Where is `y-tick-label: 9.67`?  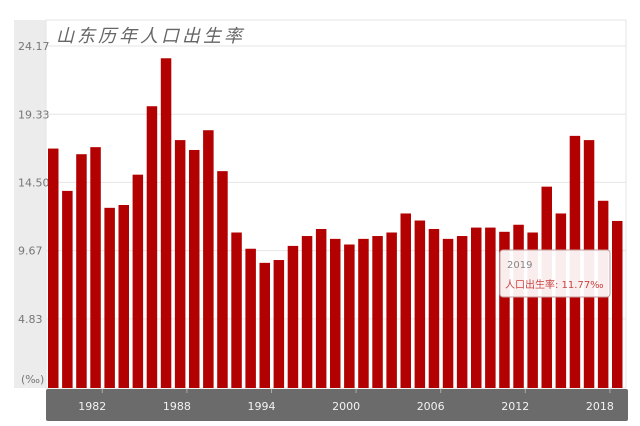 y-tick-label: 9.67 is located at coordinates (30, 251).